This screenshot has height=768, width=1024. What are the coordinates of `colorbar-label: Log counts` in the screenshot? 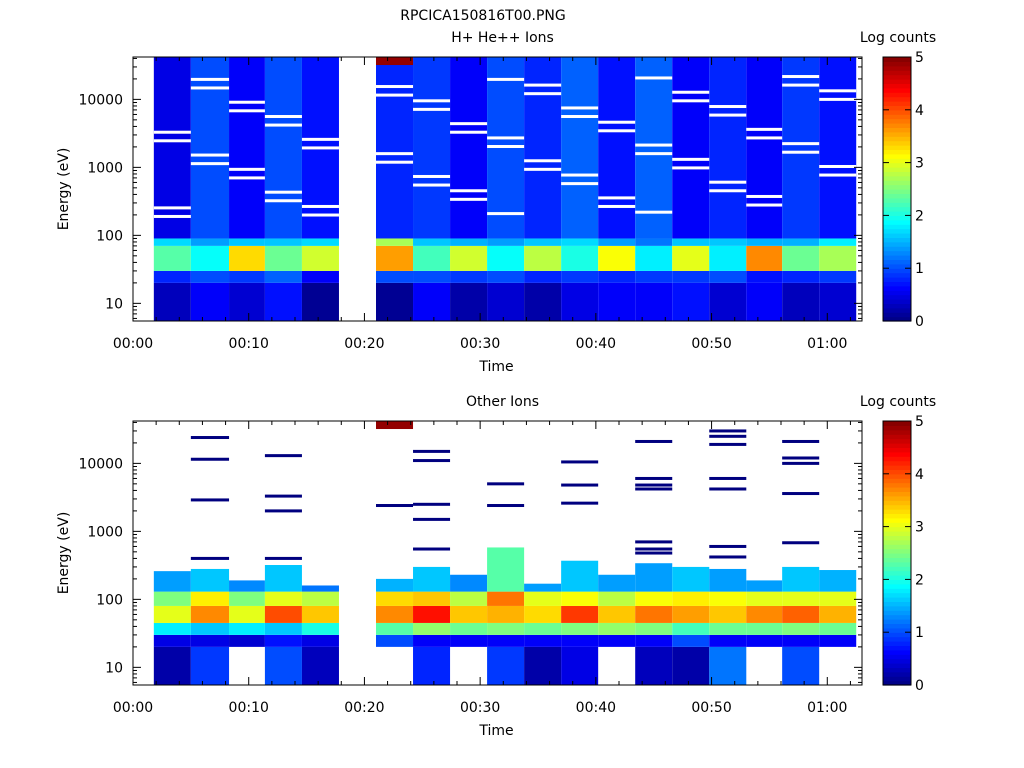 It's located at (898, 402).